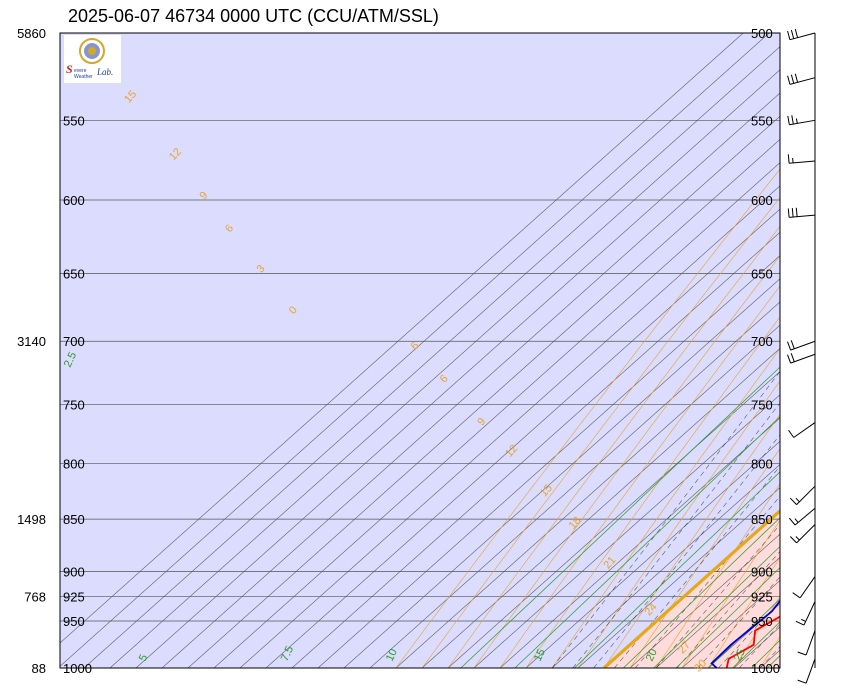 This screenshot has height=700, width=850. What do you see at coordinates (253, 16) in the screenshot?
I see `chart-title: 2025-06-07 46734 0000 UTC (CCU/ATM/SSL)` at bounding box center [253, 16].